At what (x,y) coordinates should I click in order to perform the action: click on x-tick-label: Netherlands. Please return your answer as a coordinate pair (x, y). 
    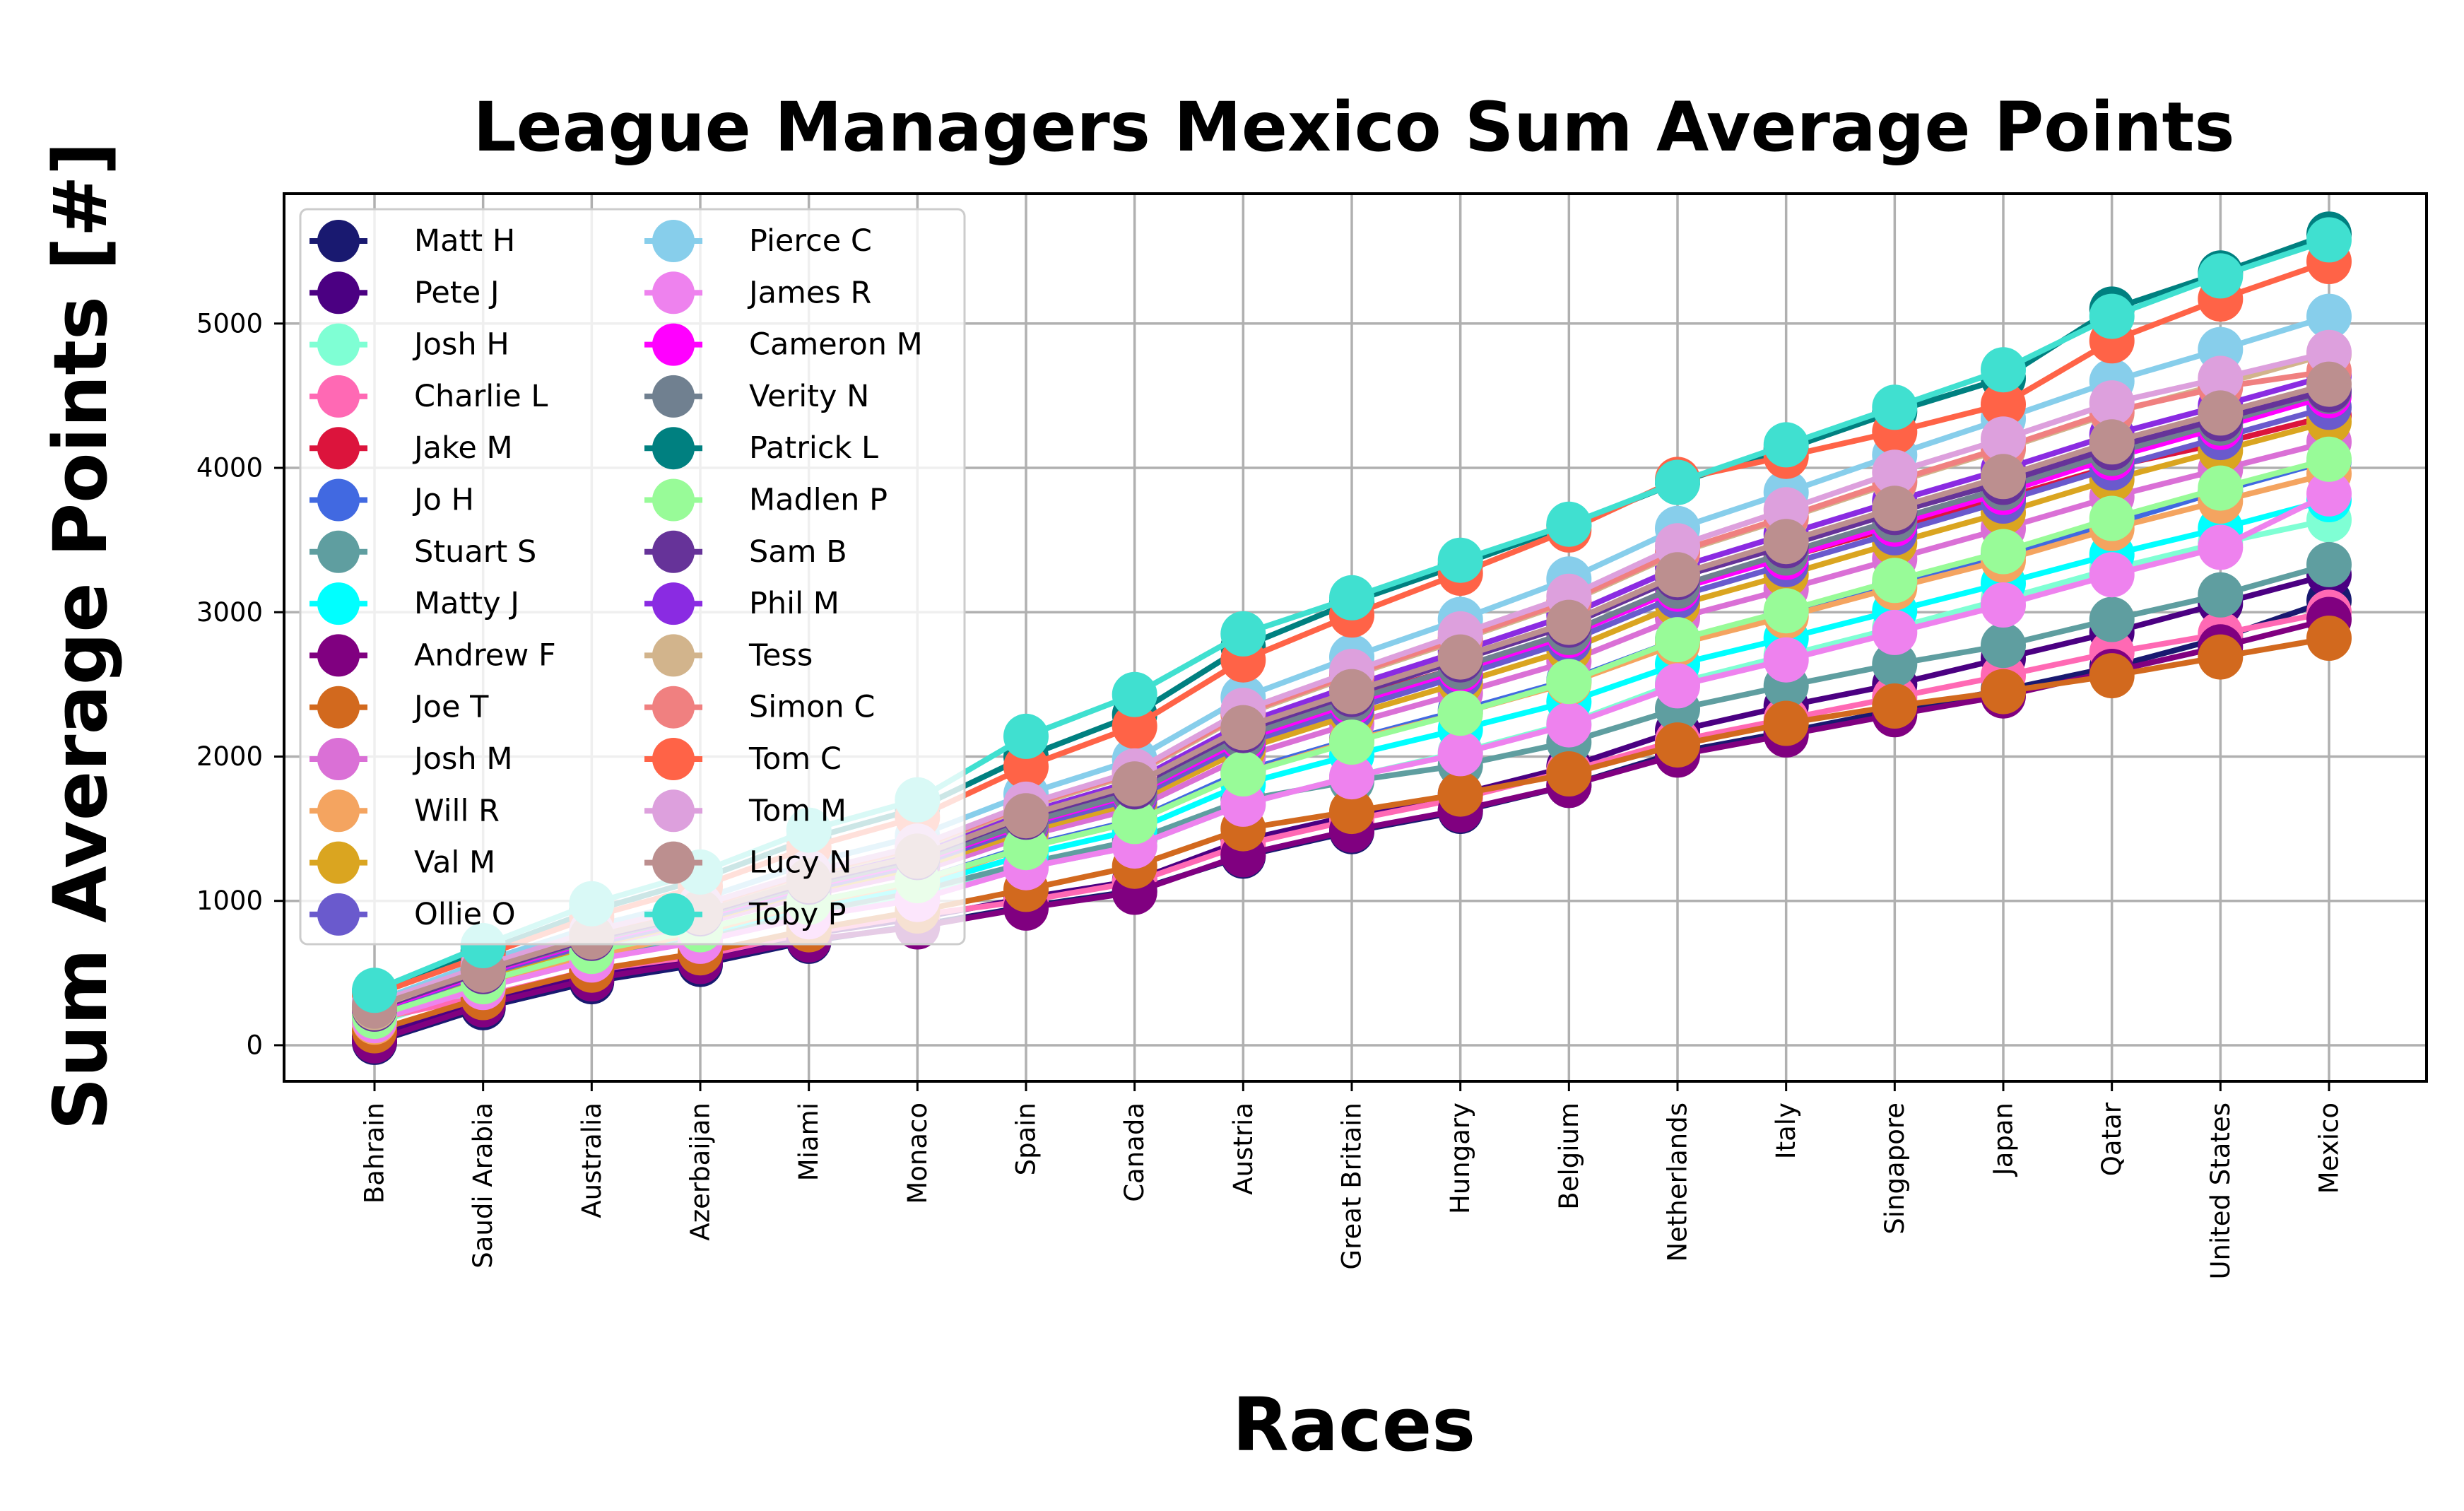
    Looking at the image, I should click on (1678, 1182).